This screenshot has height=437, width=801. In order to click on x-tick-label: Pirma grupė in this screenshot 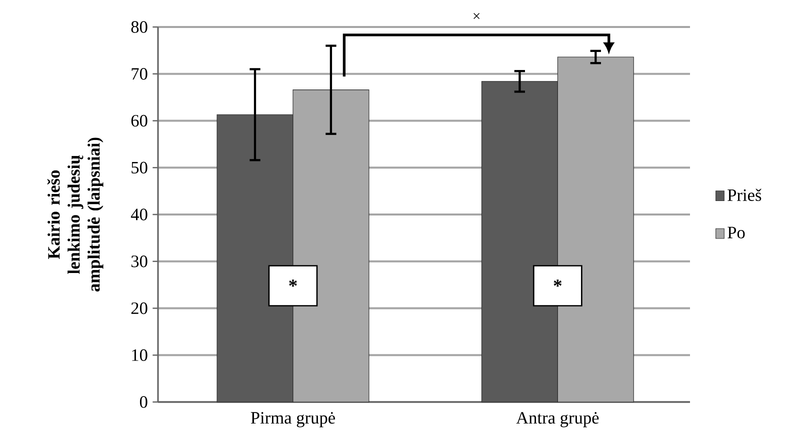, I will do `click(292, 420)`.